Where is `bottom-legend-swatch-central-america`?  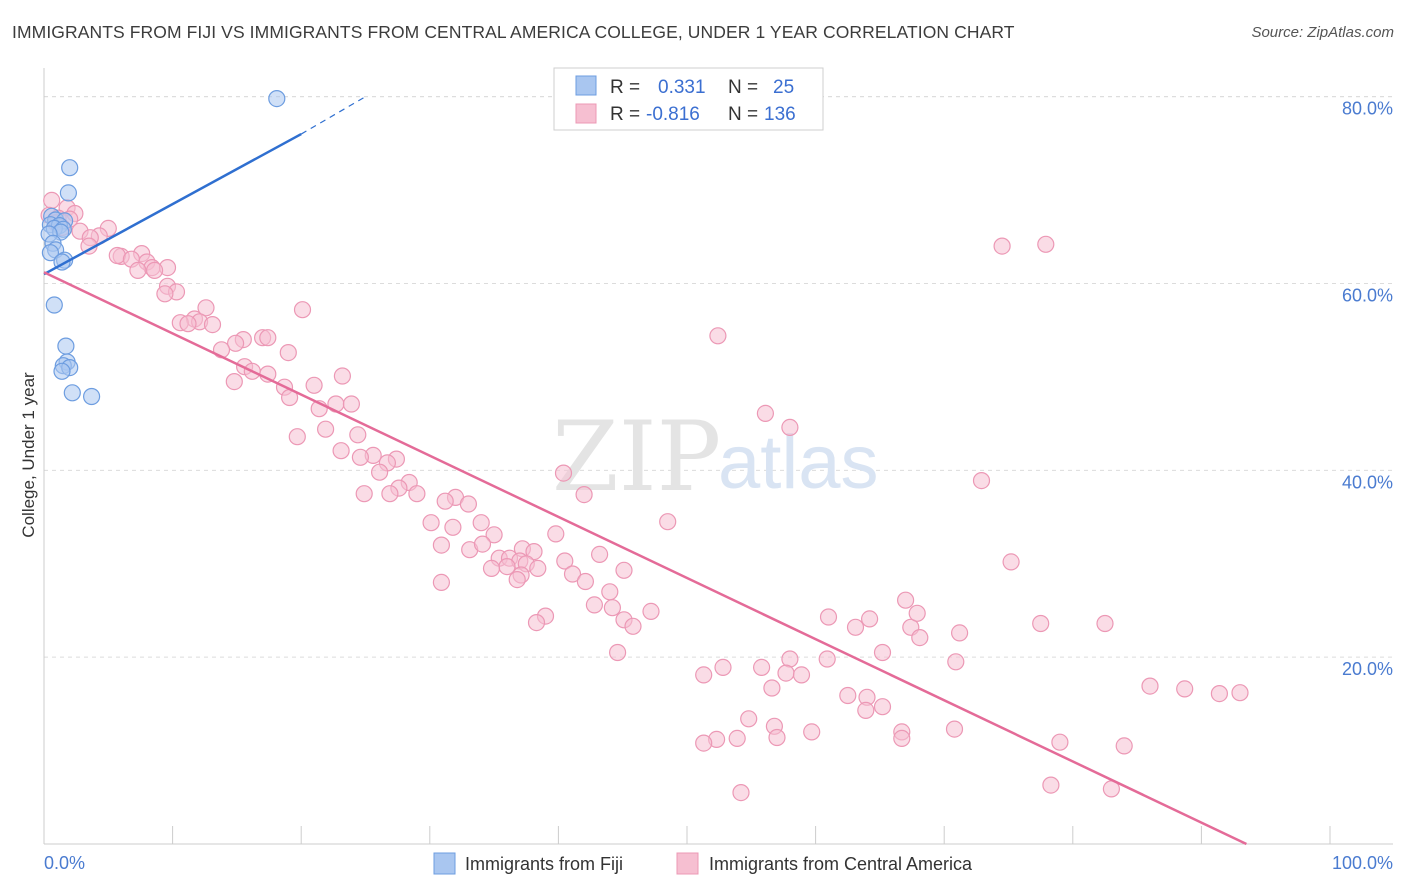
bottom-legend-swatch-central-america is located at coordinates (687, 863).